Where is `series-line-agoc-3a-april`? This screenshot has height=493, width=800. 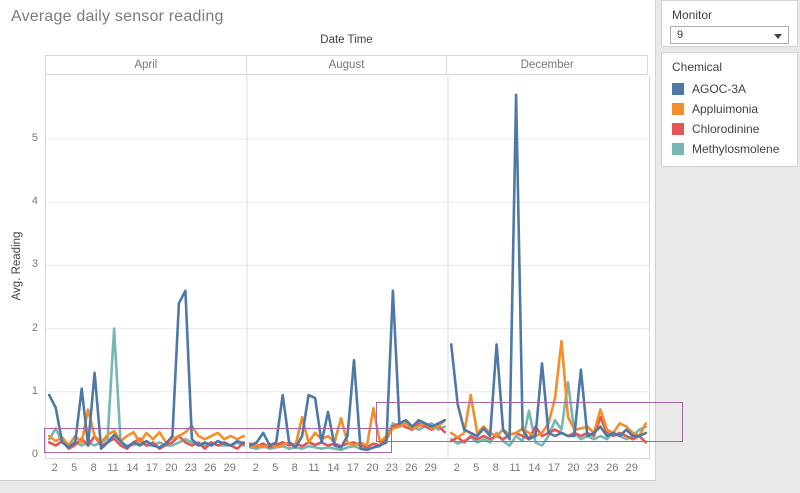
series-line-agoc-3a-april is located at coordinates (146, 370).